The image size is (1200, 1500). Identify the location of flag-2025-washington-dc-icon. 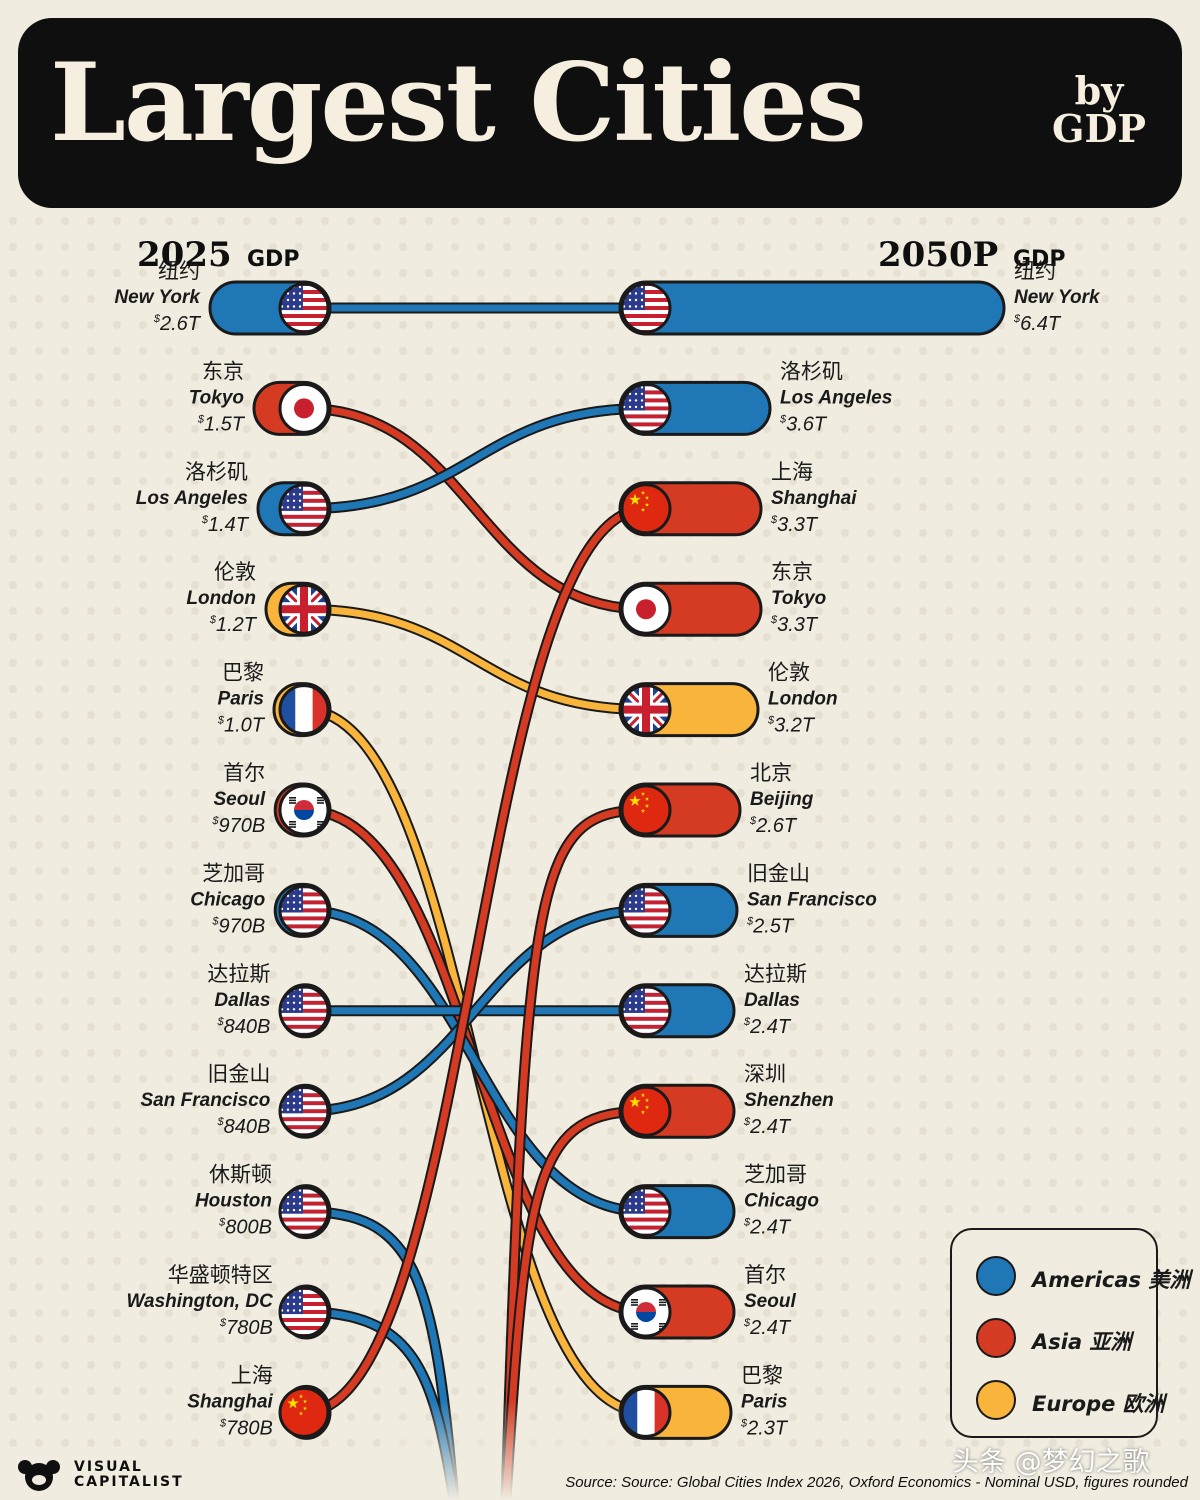
(304, 1312).